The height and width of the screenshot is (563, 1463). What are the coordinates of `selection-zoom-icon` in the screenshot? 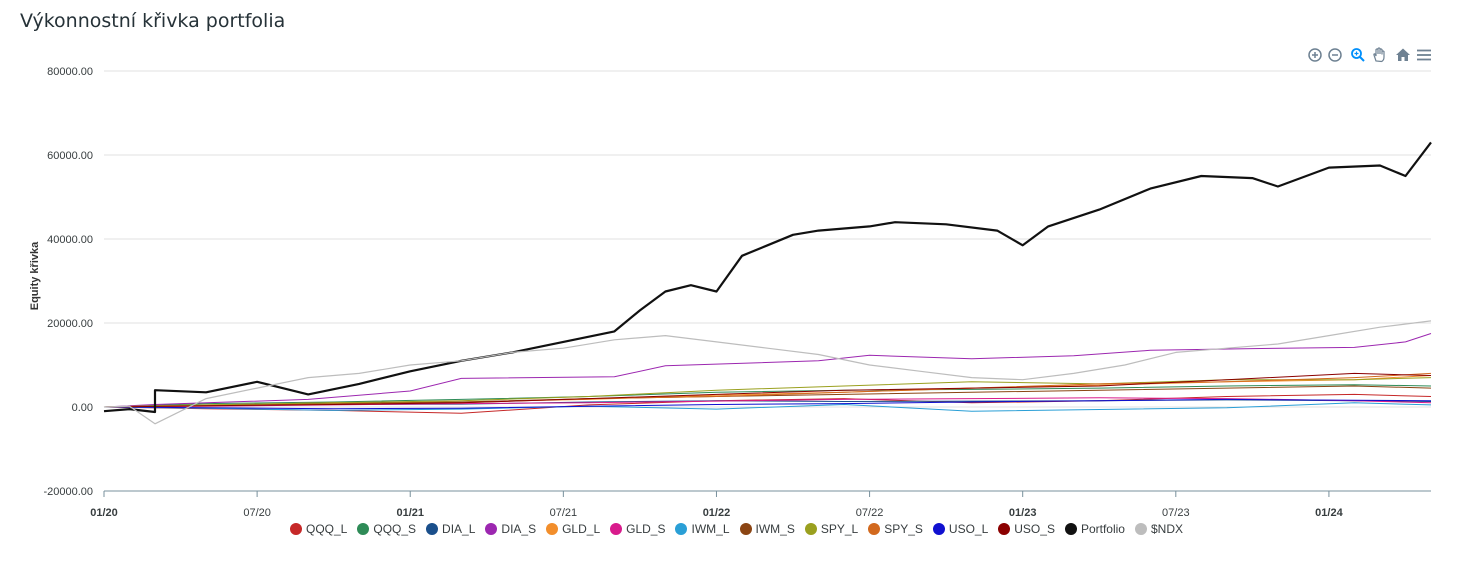 It's located at (1358, 55).